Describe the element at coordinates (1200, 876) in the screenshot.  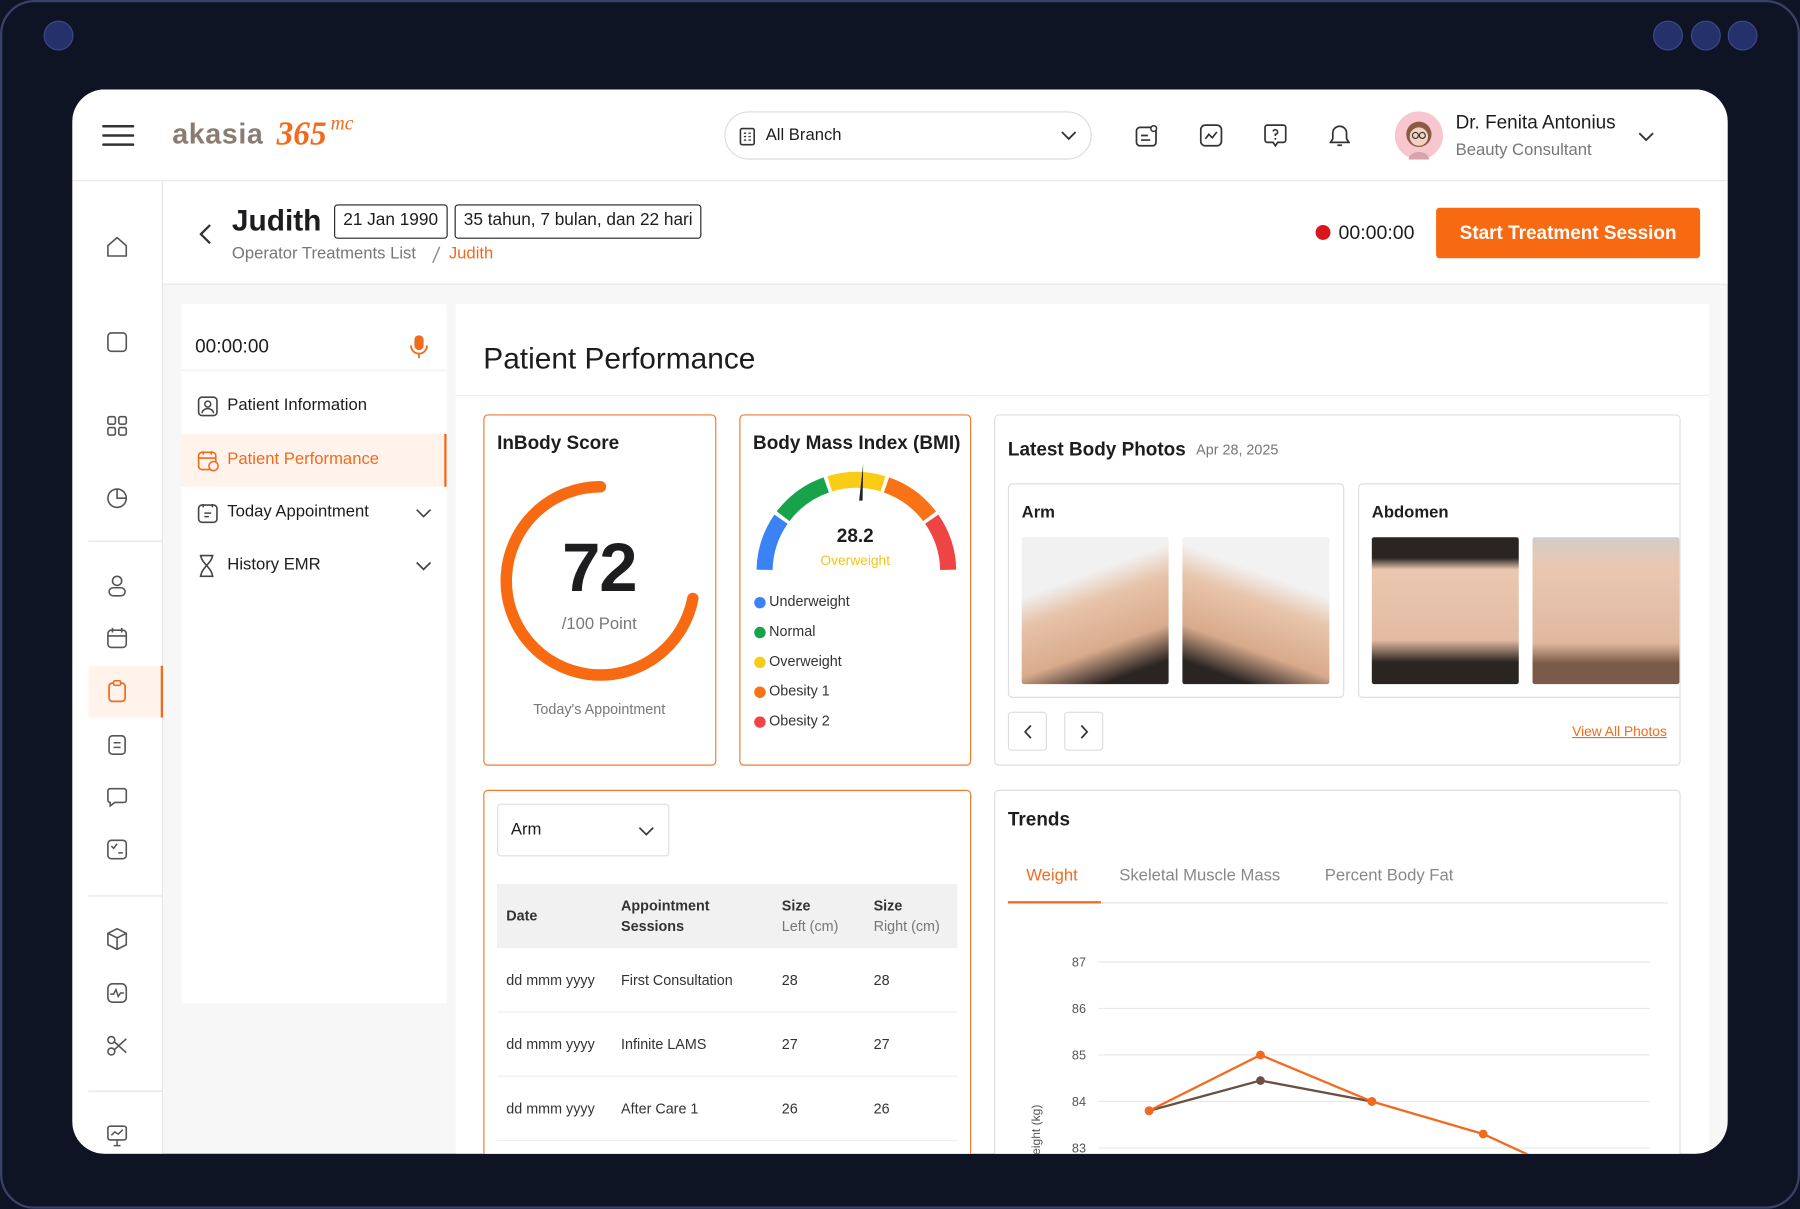
I see `tab: Skeletal Muscle Mass` at that location.